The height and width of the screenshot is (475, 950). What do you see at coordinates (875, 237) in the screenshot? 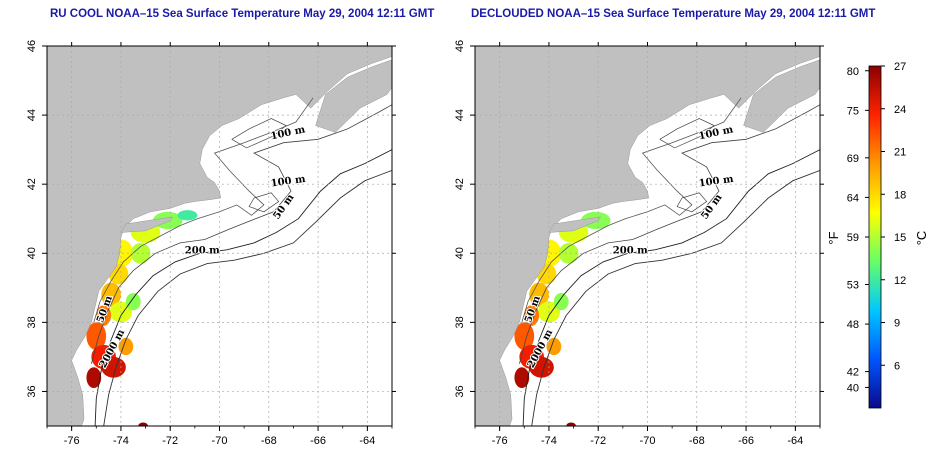
I see `colorbar-strip` at bounding box center [875, 237].